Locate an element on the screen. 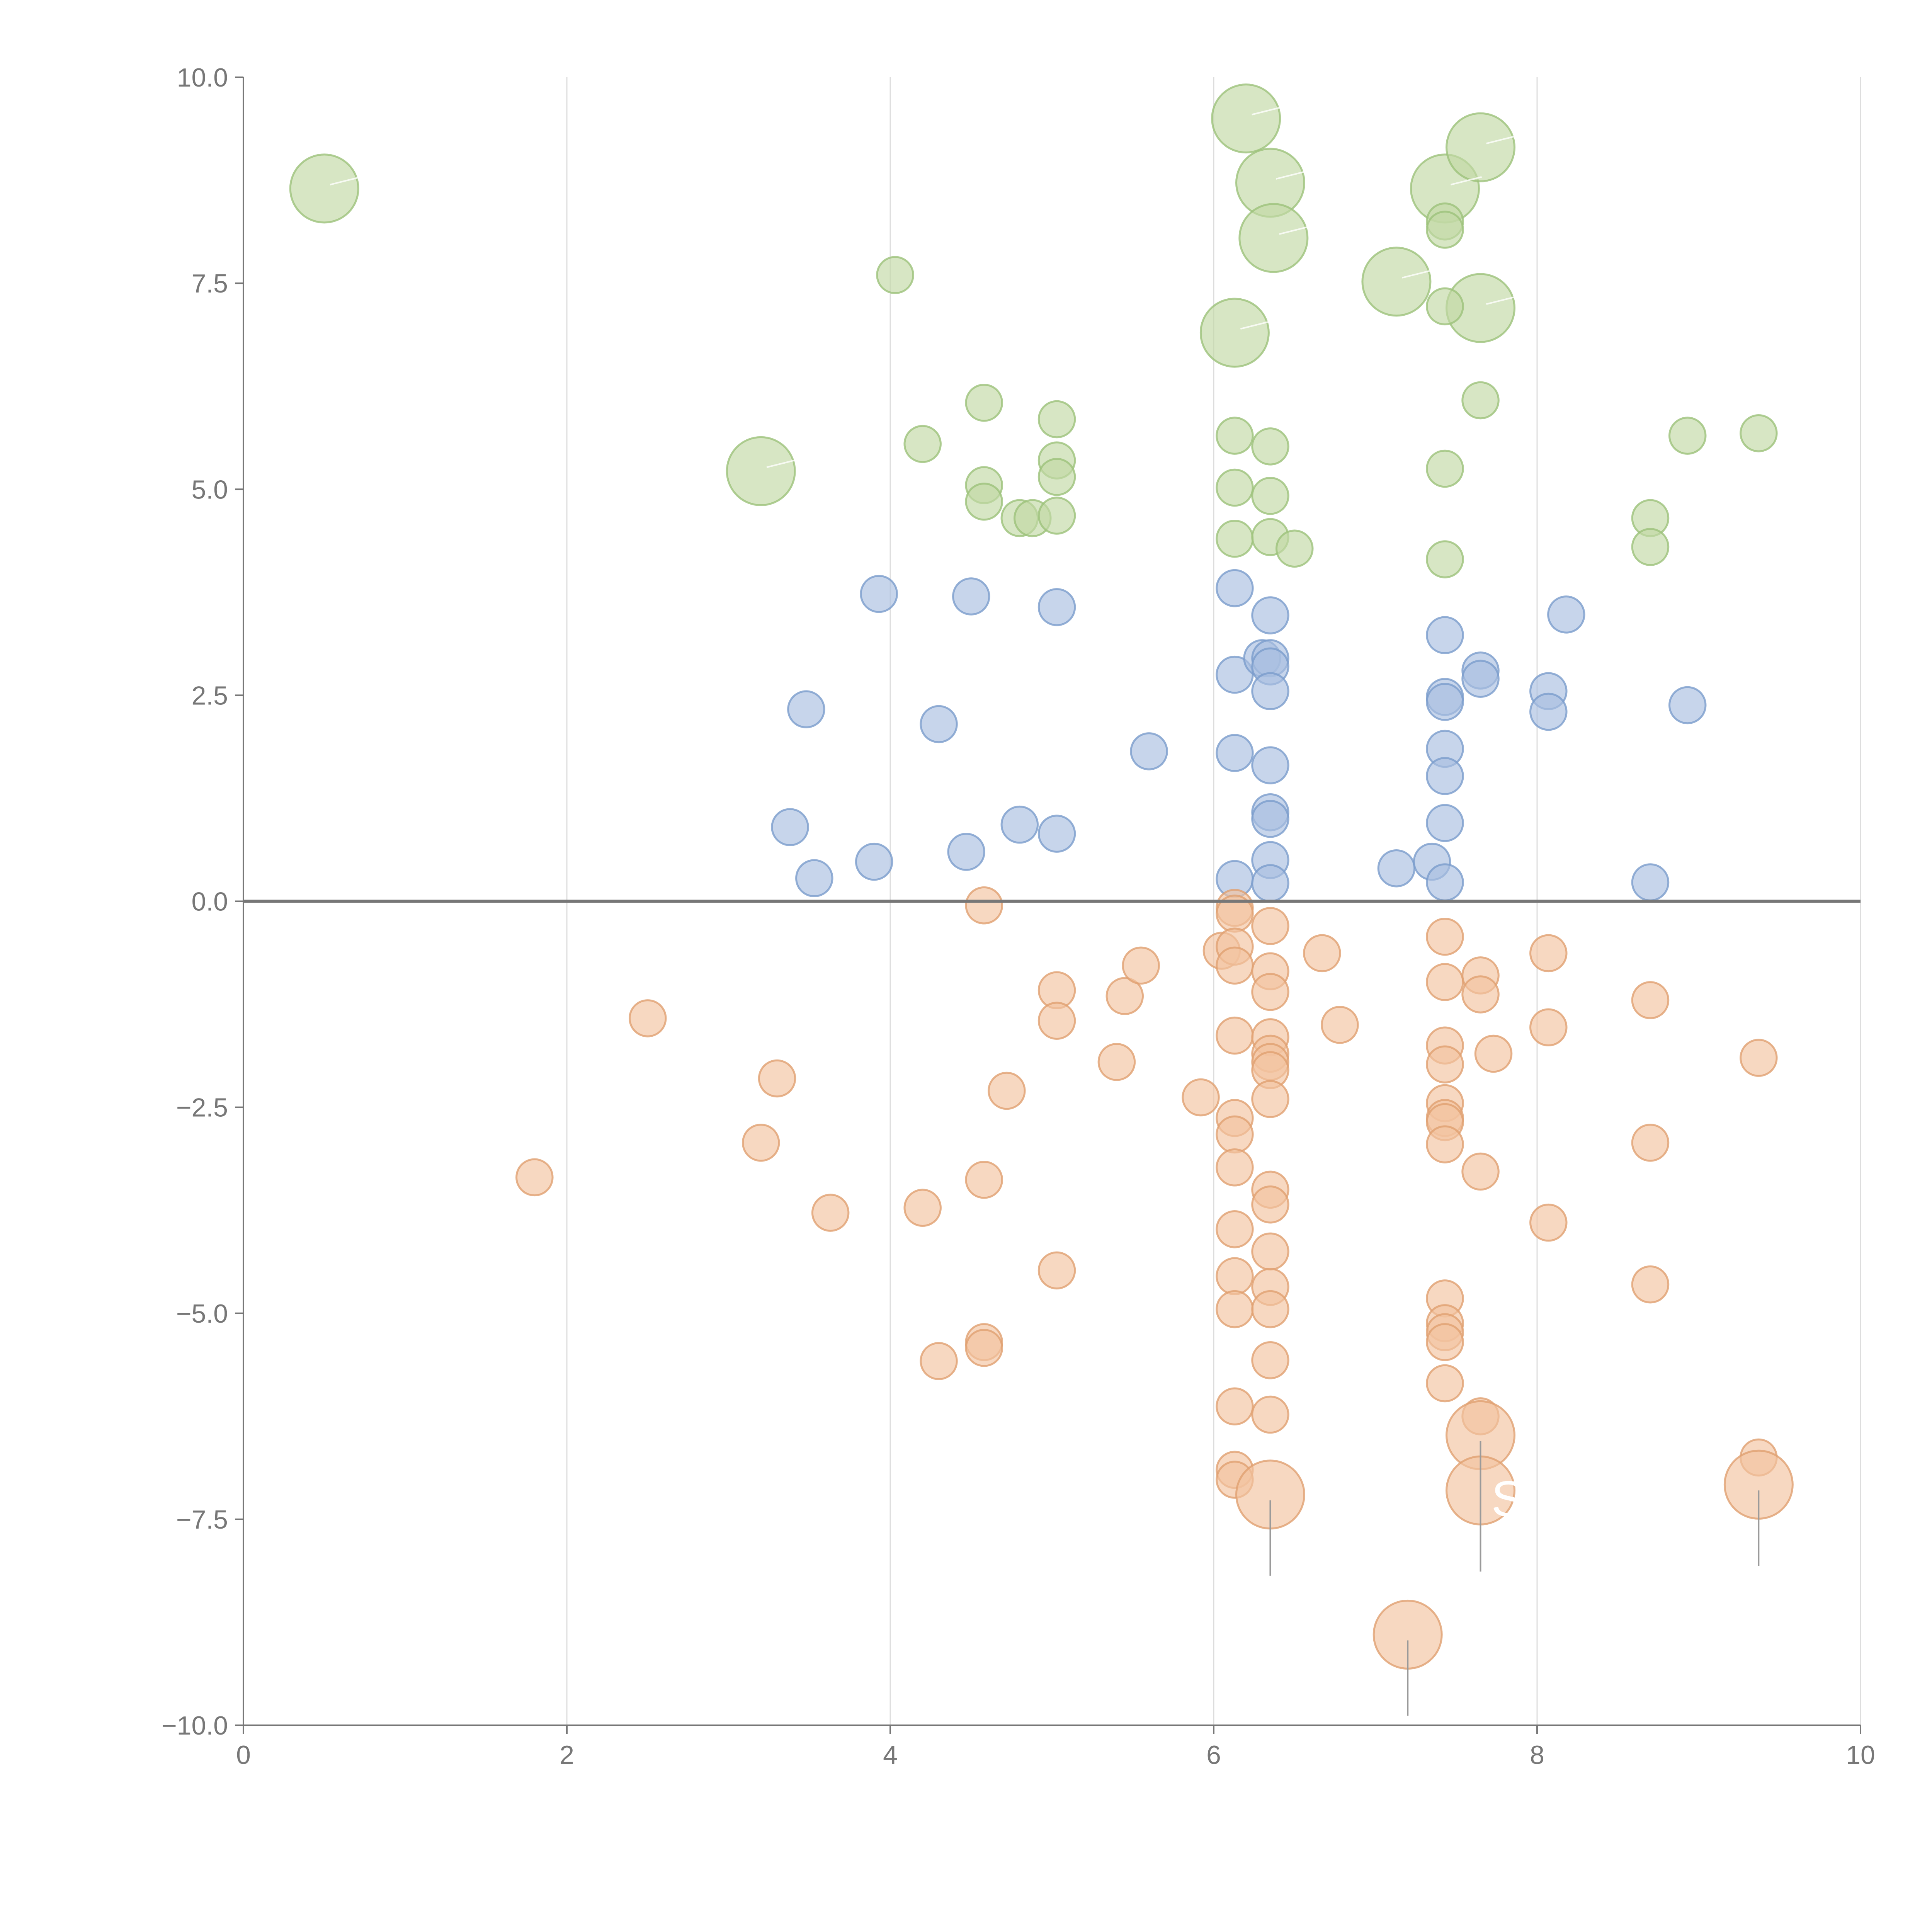 This screenshot has width=1932, height=1932. y-tick-label: 0.0 is located at coordinates (209, 902).